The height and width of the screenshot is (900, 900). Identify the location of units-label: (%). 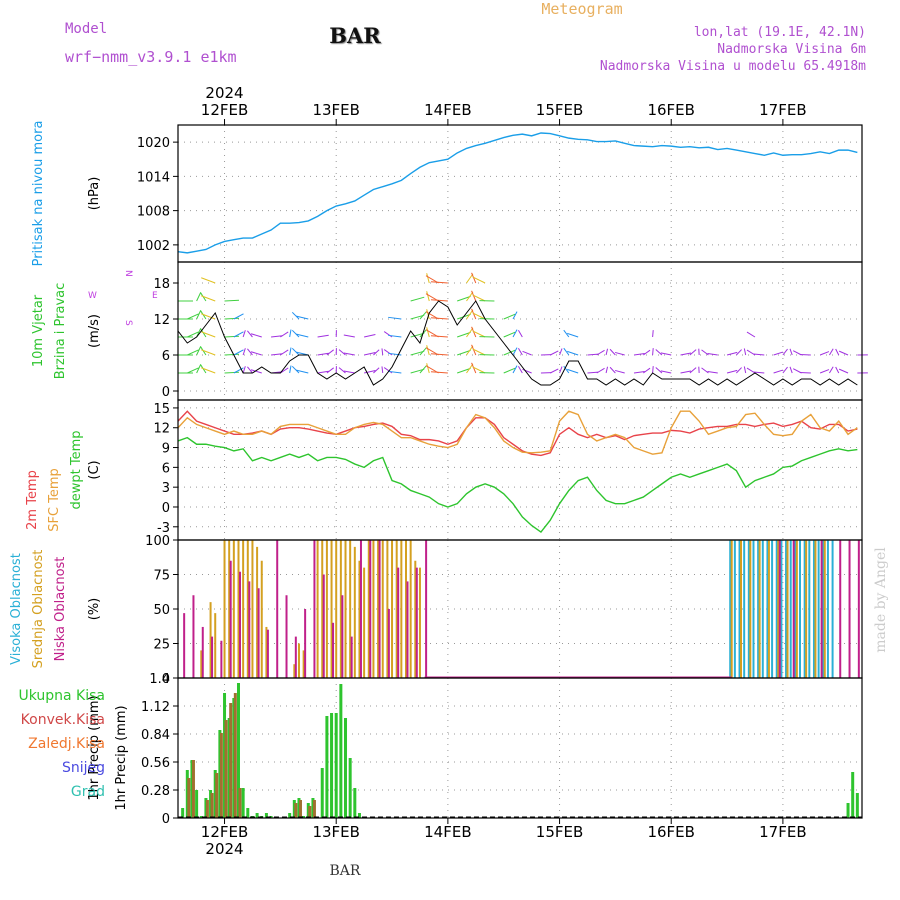
(94, 609).